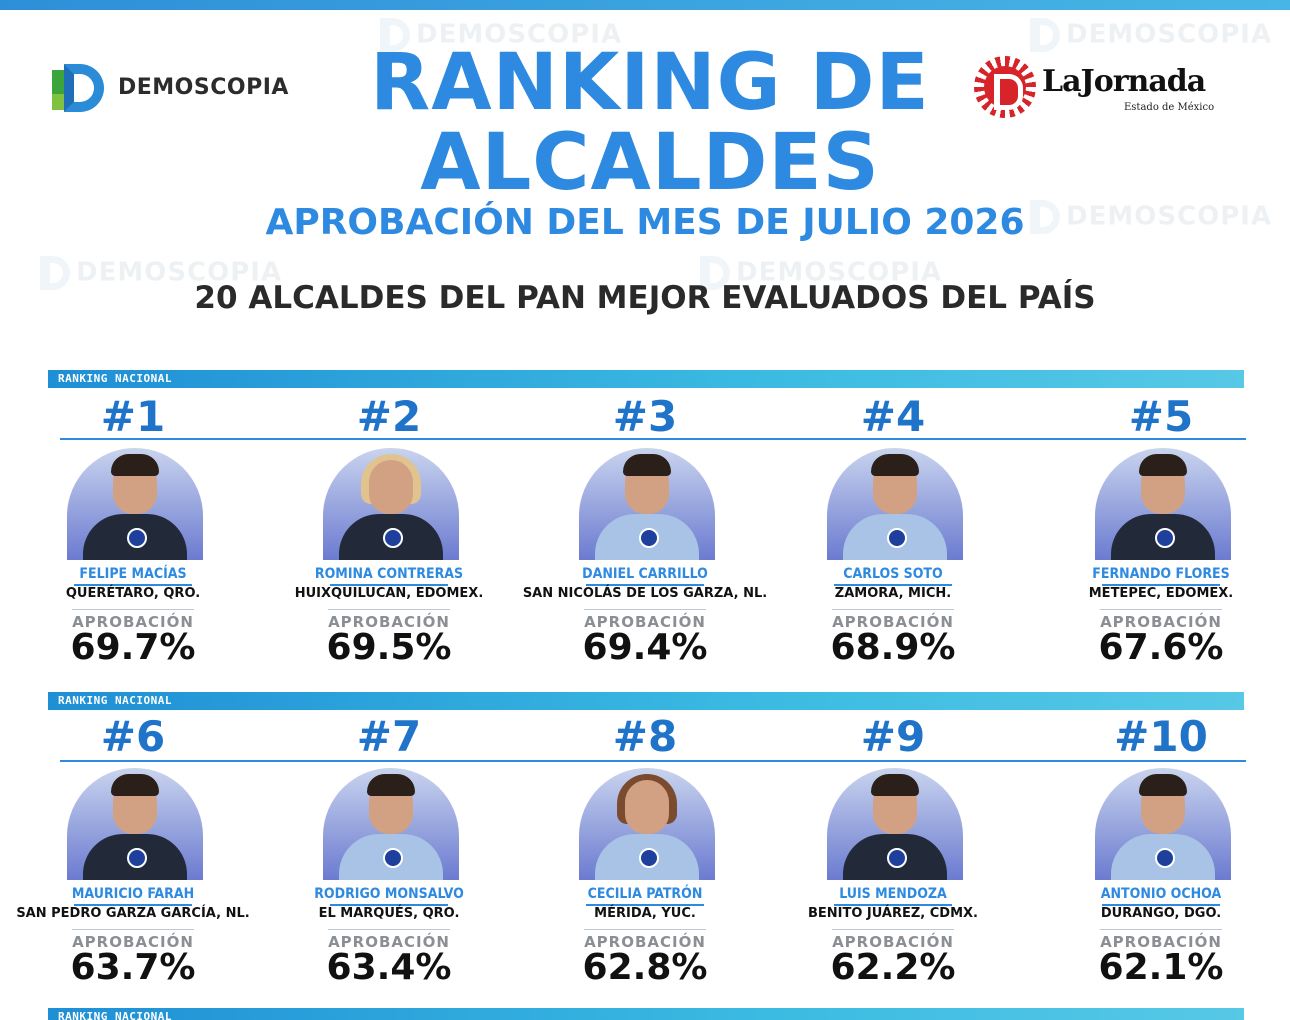 The image size is (1290, 1020). What do you see at coordinates (1161, 894) in the screenshot?
I see `mayor-name: ANTONIO OCHOA` at bounding box center [1161, 894].